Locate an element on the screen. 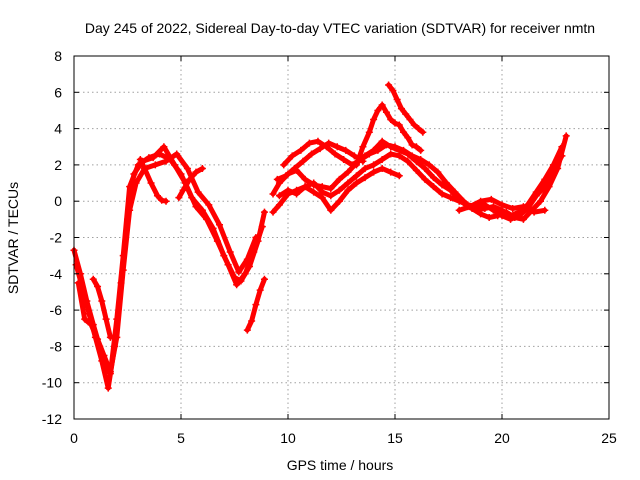 The image size is (640, 480). y-tick-label: -4 is located at coordinates (56, 274).